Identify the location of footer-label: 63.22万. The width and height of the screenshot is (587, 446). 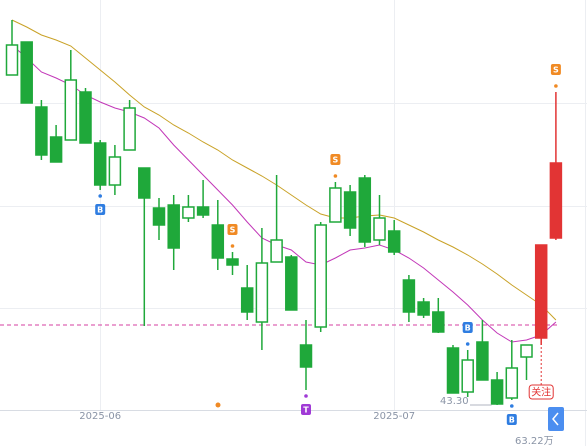
(534, 441).